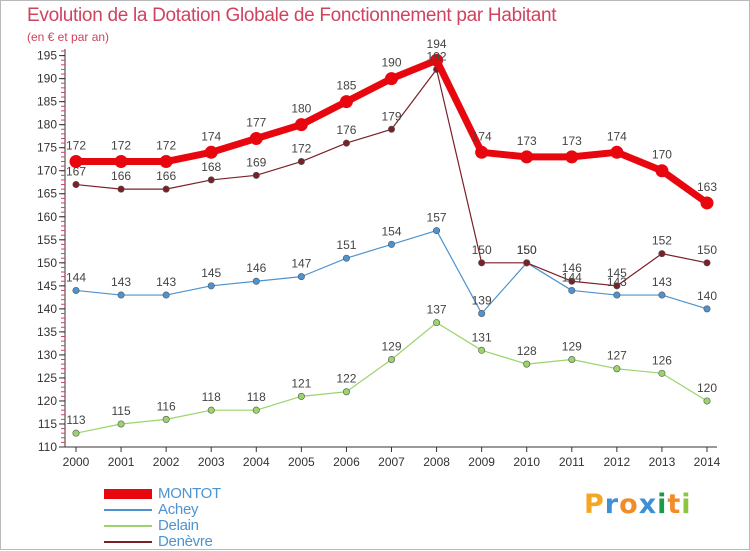  What do you see at coordinates (572, 141) in the screenshot?
I see `data-label: 173` at bounding box center [572, 141].